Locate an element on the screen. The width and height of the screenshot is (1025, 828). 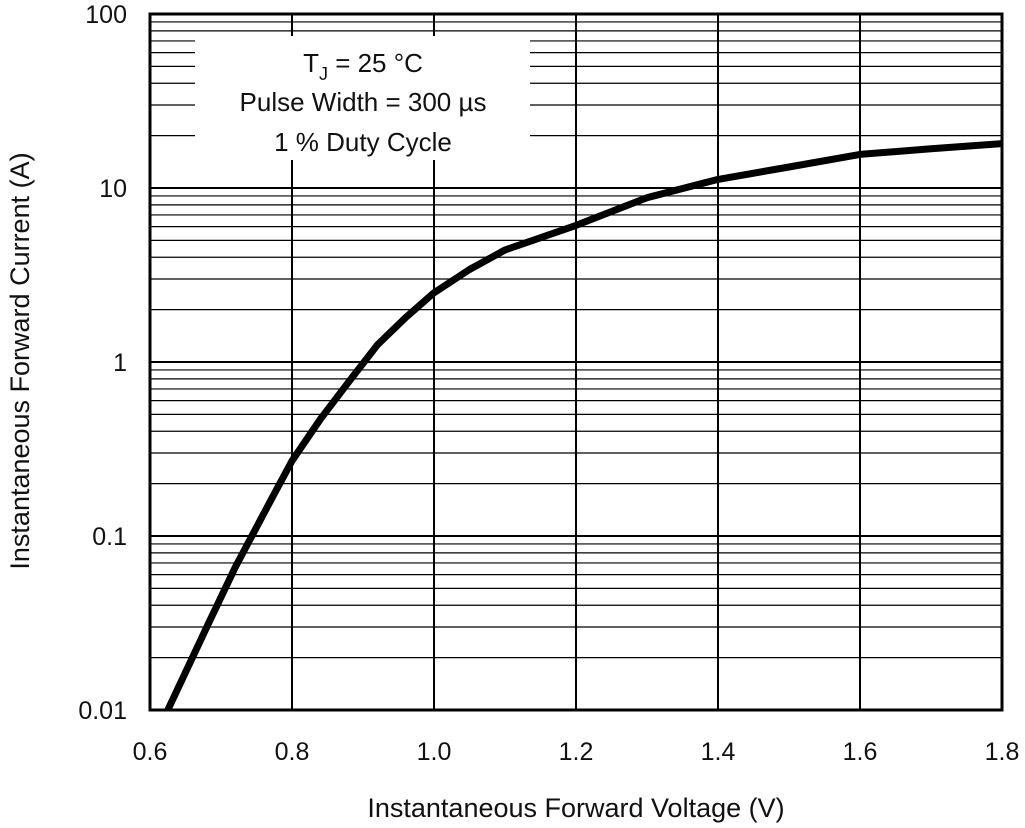
x-tick-labels: 0.6 0.8 1.0 1.2 1.4 1.6 1.8 is located at coordinates (576, 752).